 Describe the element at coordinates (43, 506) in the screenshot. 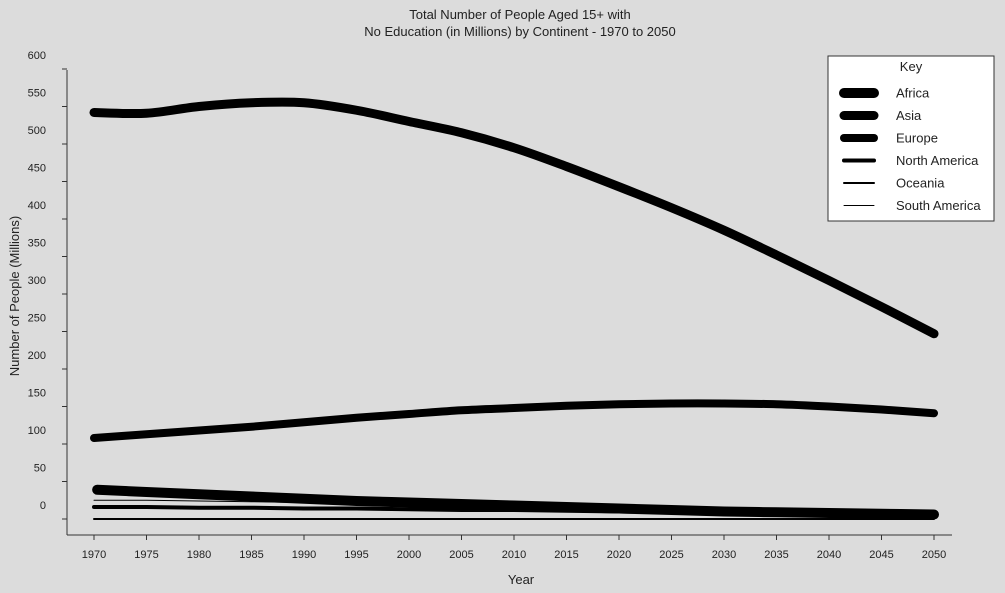

I see `y-tick-label: 0` at that location.